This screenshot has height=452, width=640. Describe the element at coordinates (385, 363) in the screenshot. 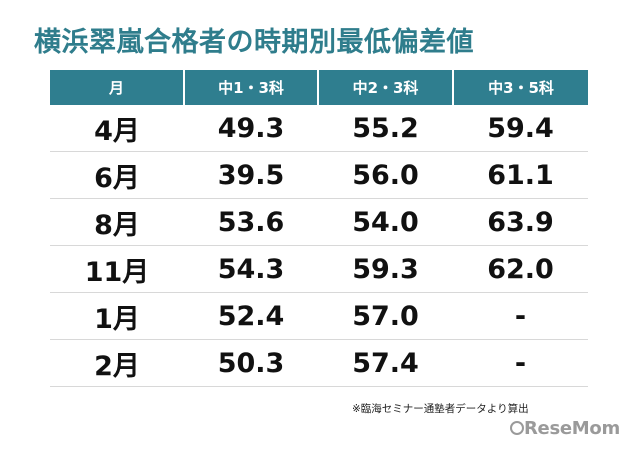

I see `value-cell: 57.4` at that location.